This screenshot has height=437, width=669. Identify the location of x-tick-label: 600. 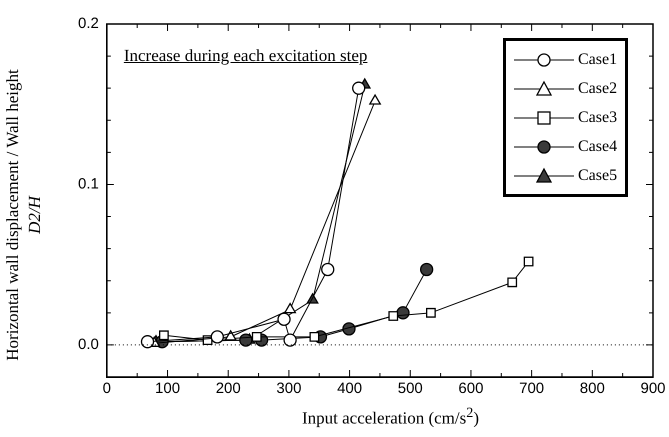
(471, 389).